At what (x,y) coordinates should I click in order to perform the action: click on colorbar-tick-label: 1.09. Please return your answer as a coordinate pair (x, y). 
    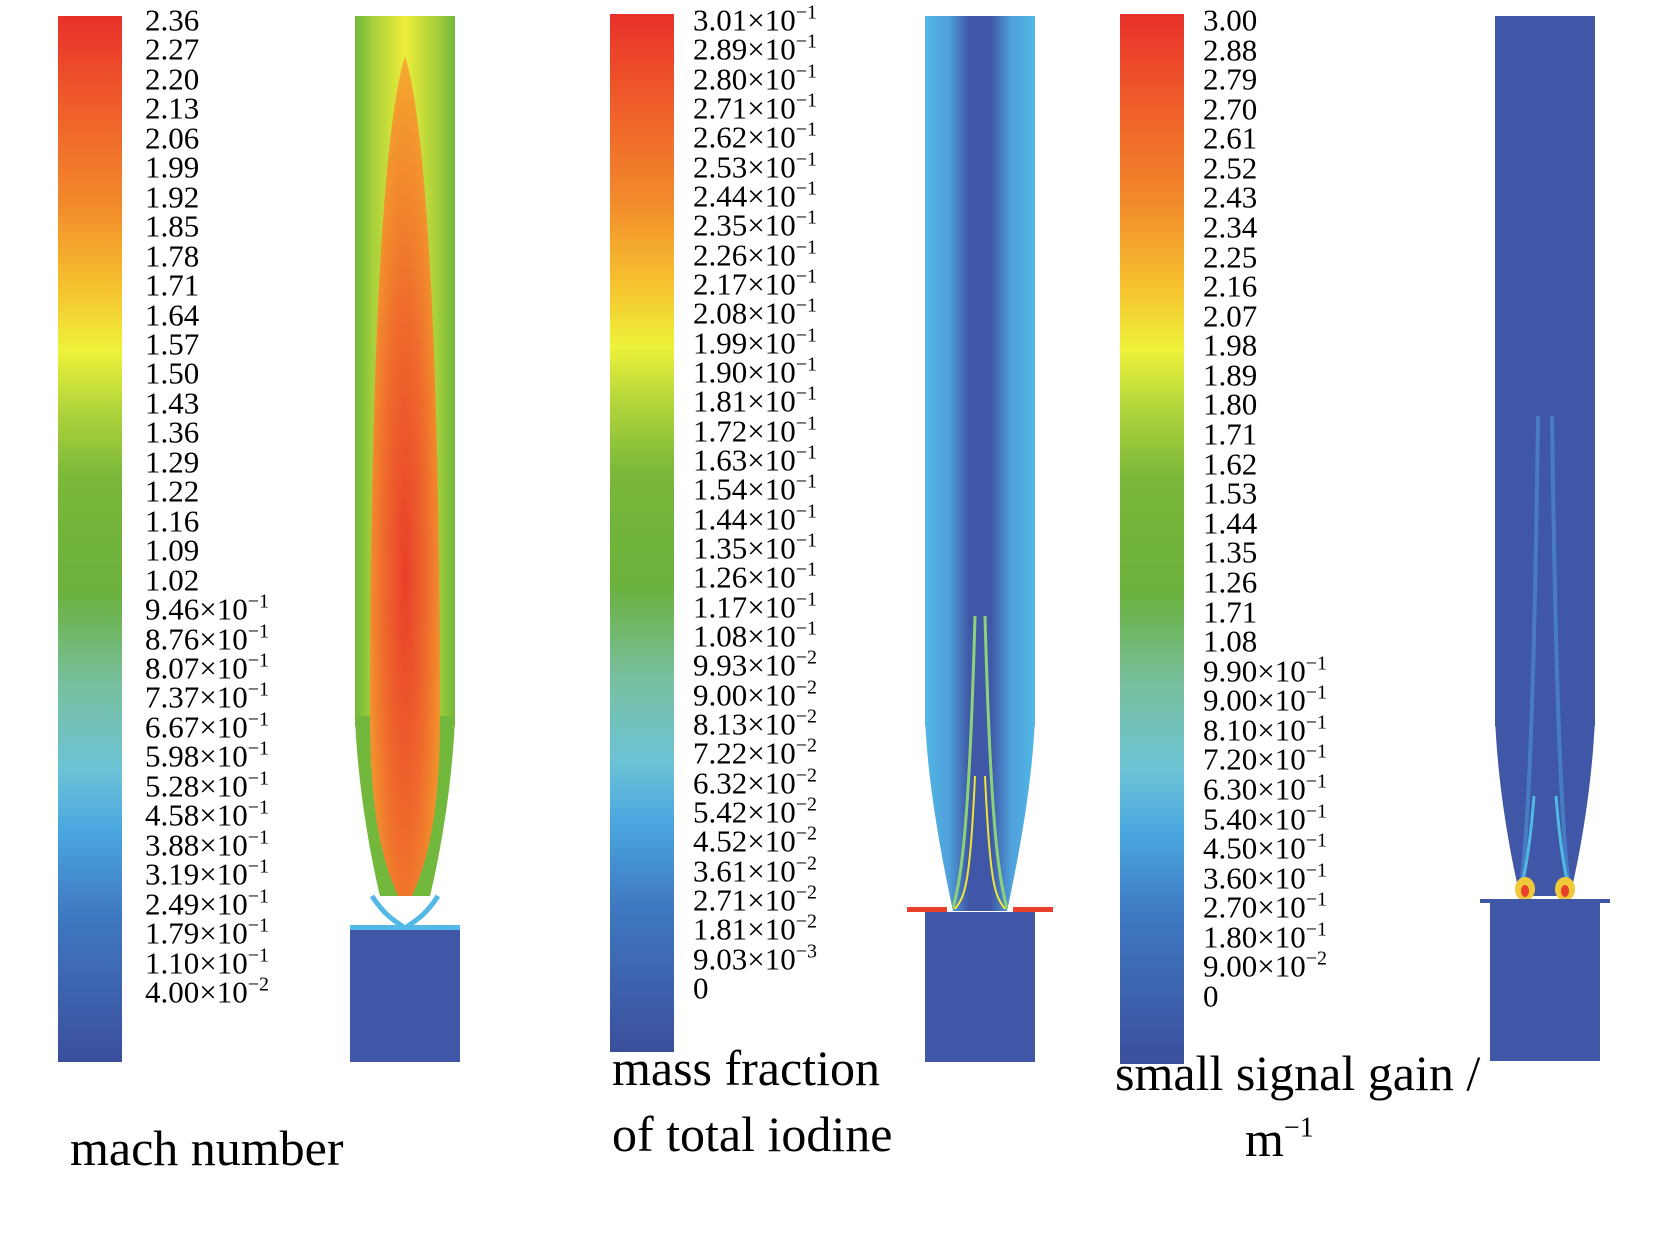
    Looking at the image, I should click on (172, 550).